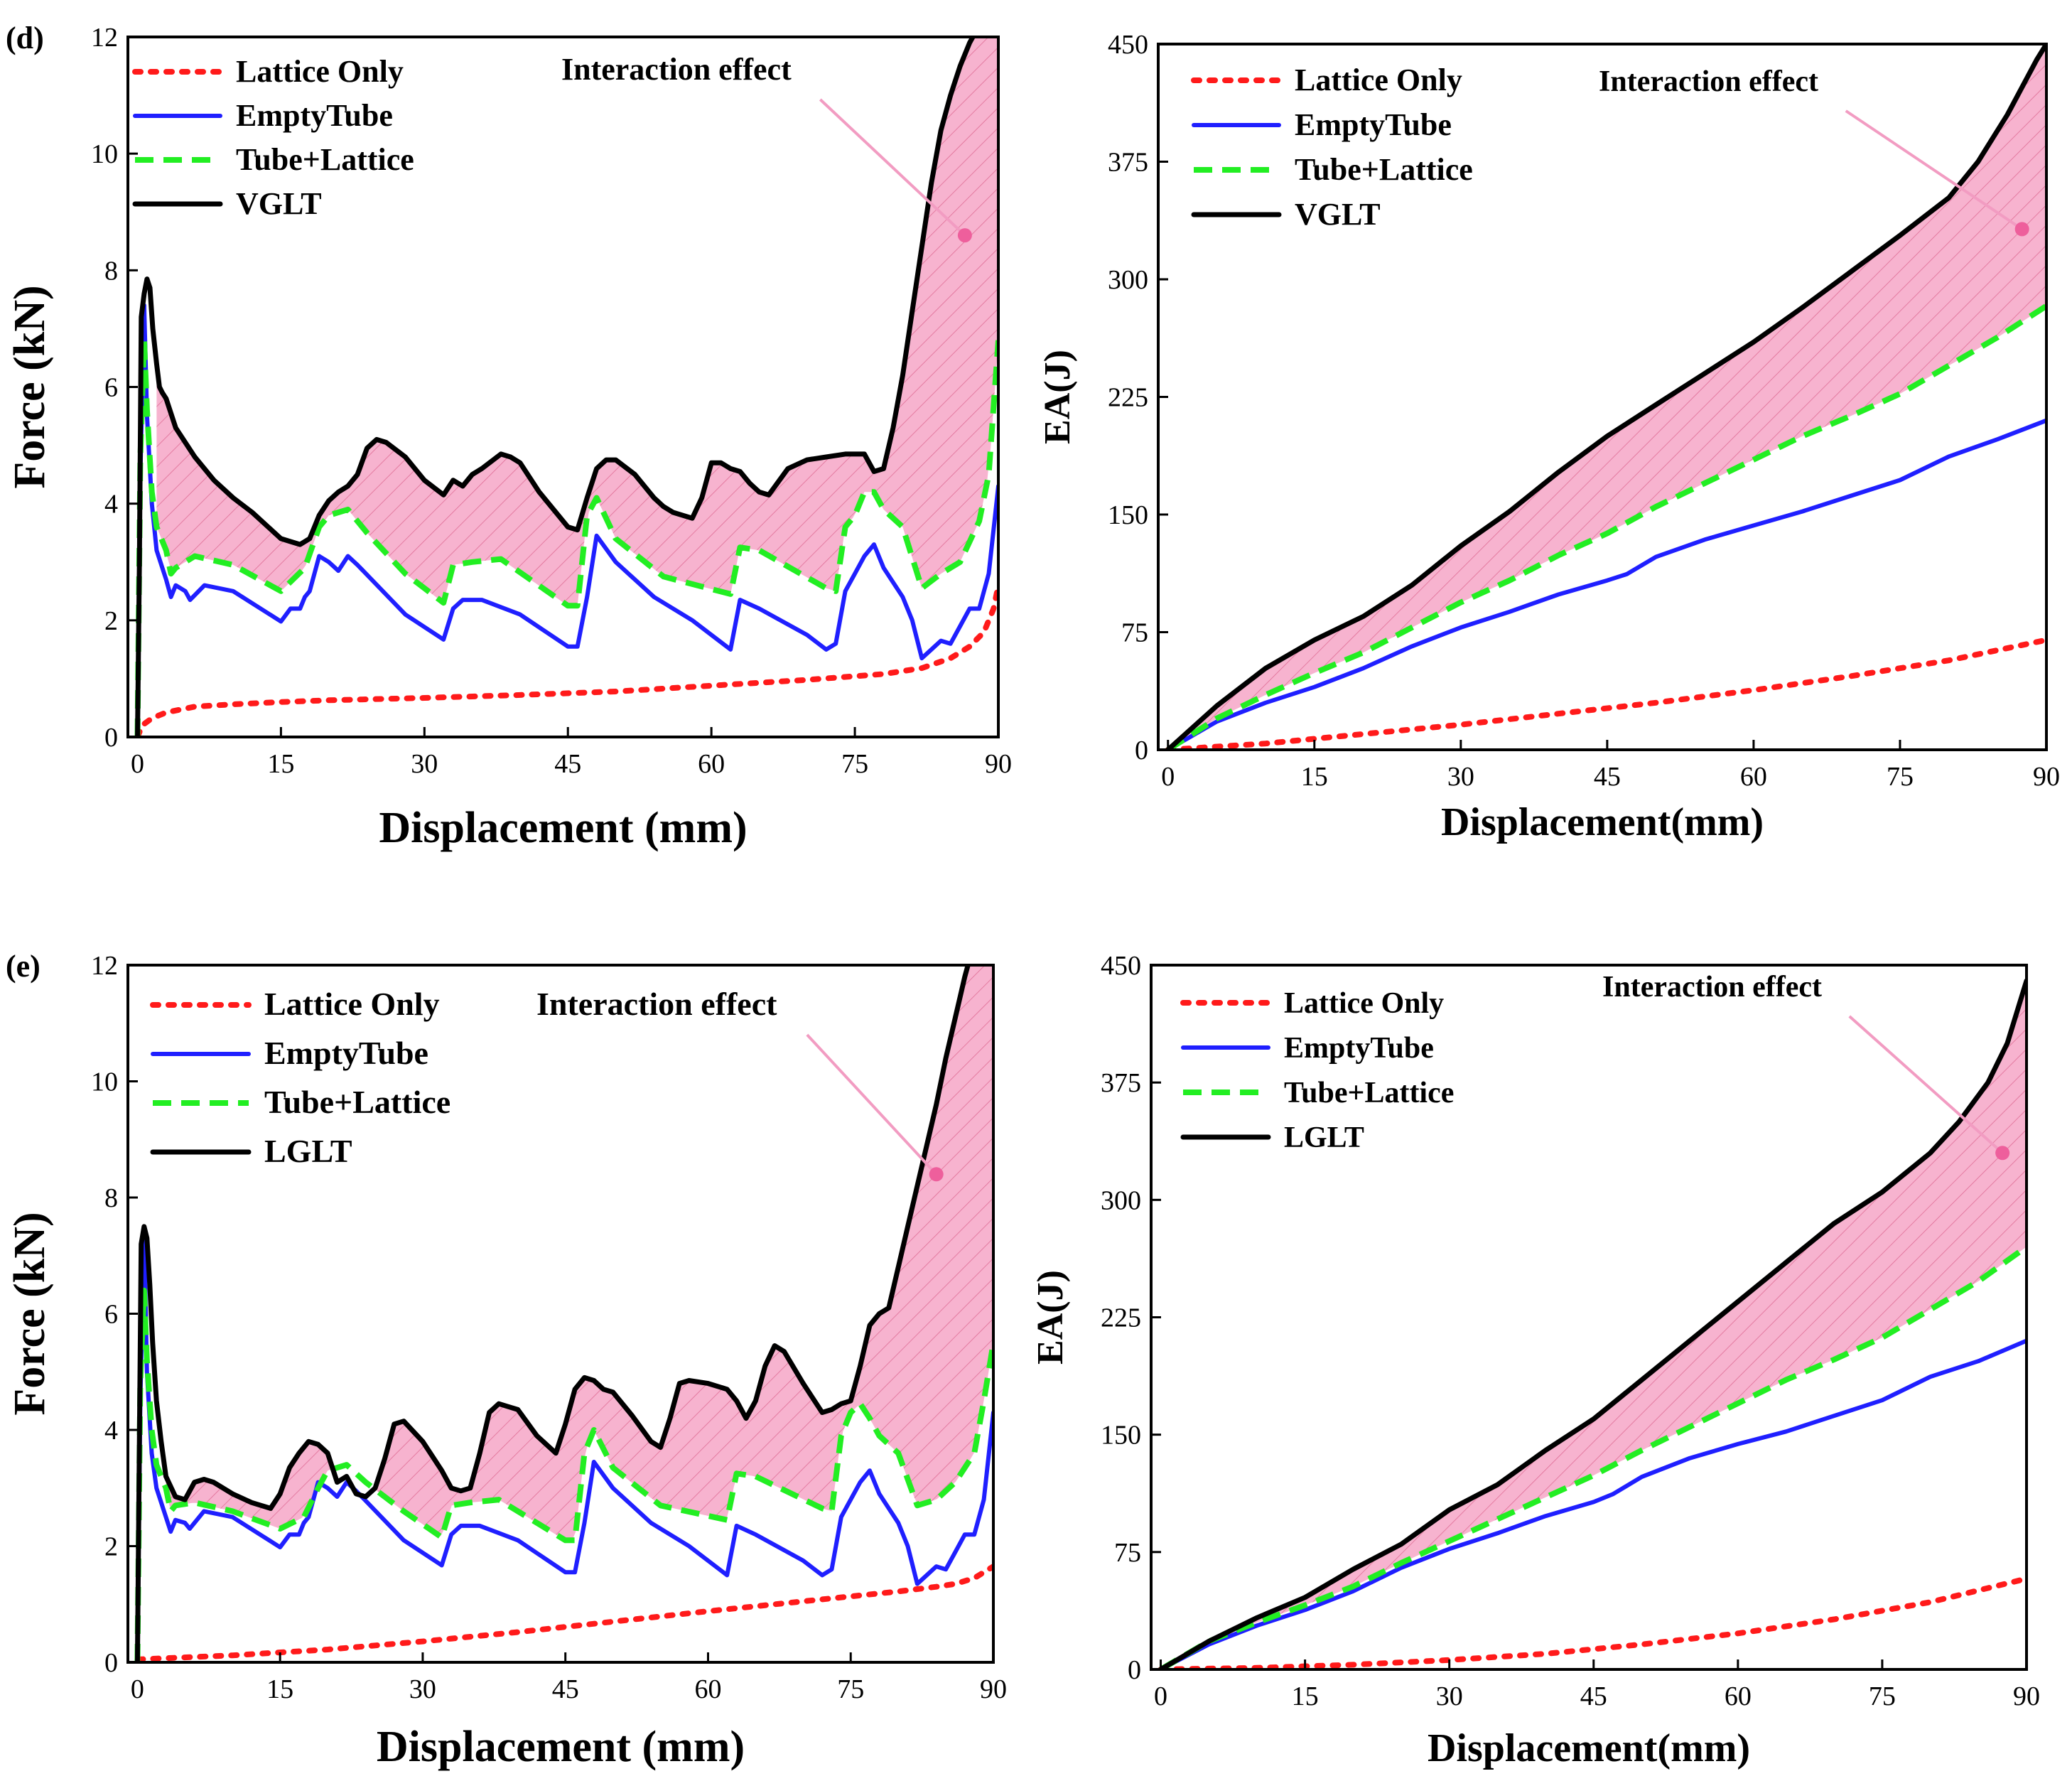 The width and height of the screenshot is (2072, 1781). Describe the element at coordinates (1364, 1003) in the screenshot. I see `legend-label-lattice: Lattice Only` at that location.